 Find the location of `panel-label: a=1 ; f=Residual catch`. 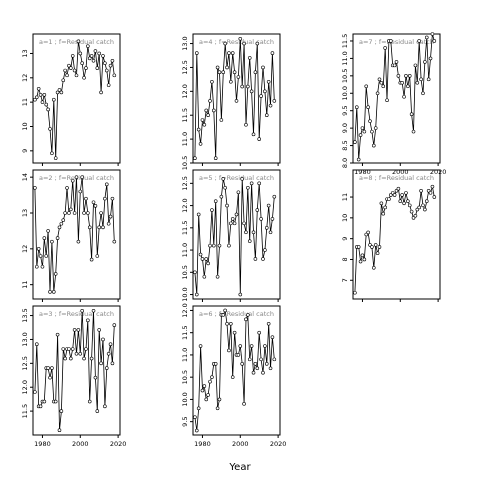

panel-label: a=1 ; f=Residual catch is located at coordinates (76, 42).